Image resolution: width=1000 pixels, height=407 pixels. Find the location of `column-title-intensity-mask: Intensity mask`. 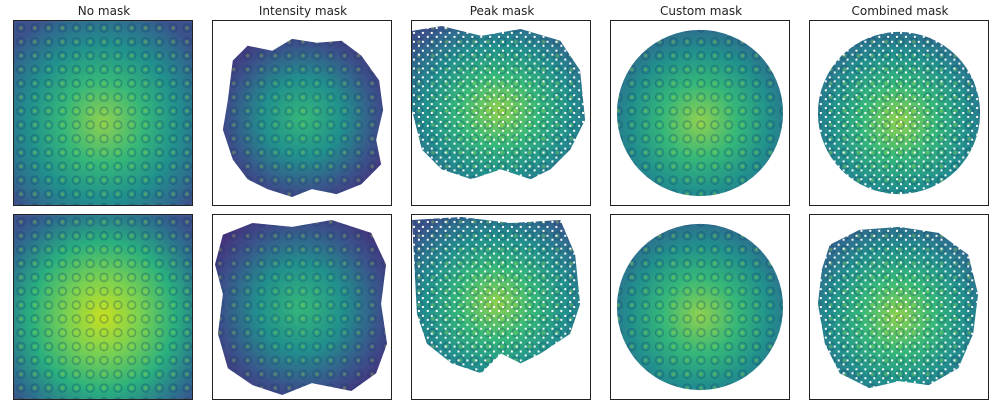

column-title-intensity-mask: Intensity mask is located at coordinates (303, 11).